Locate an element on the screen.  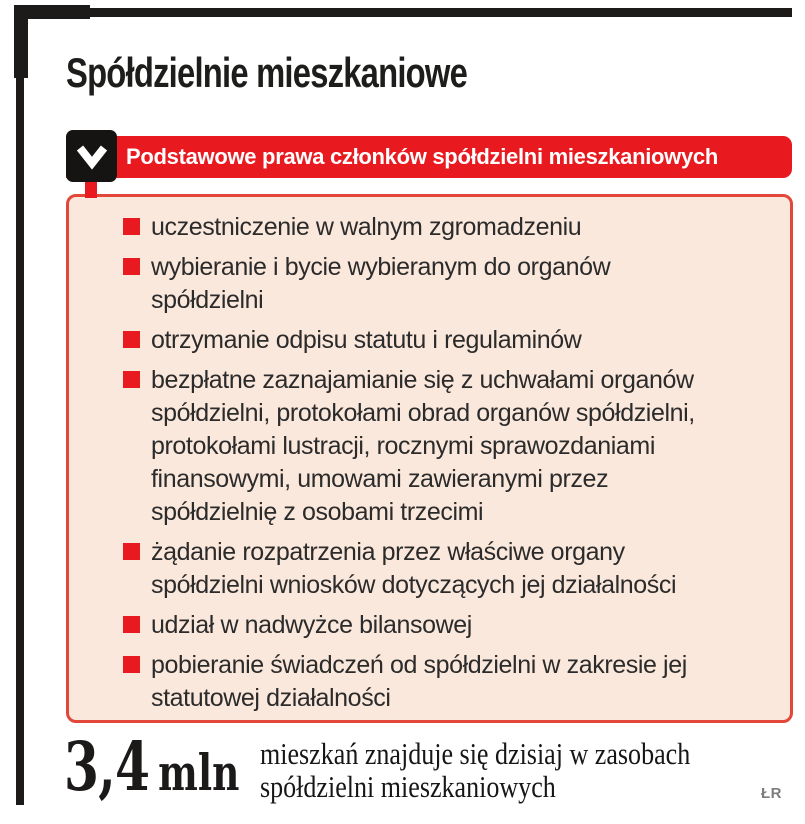
list-item: udział w nadwyżce bilansowej is located at coordinates (451, 625).